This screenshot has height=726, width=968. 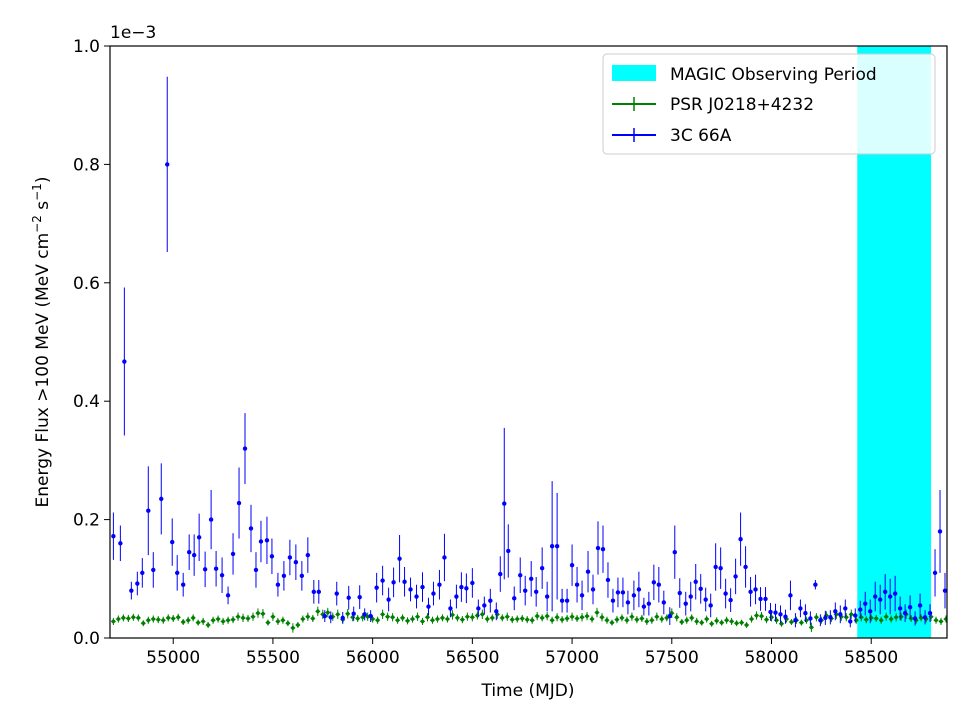 What do you see at coordinates (742, 105) in the screenshot?
I see `legend-label-psr: PSR J0218+4232` at bounding box center [742, 105].